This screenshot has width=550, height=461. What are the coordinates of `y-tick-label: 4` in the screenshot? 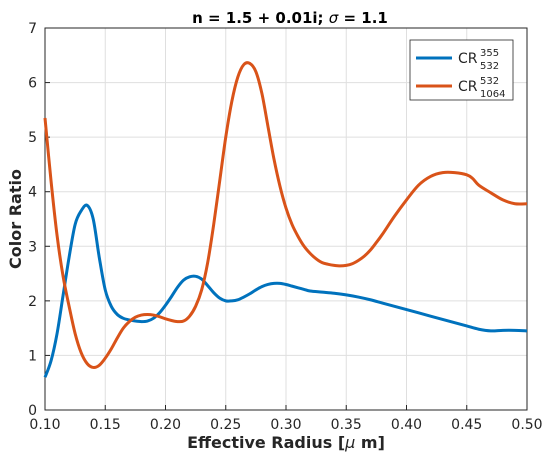 It's located at (32, 193).